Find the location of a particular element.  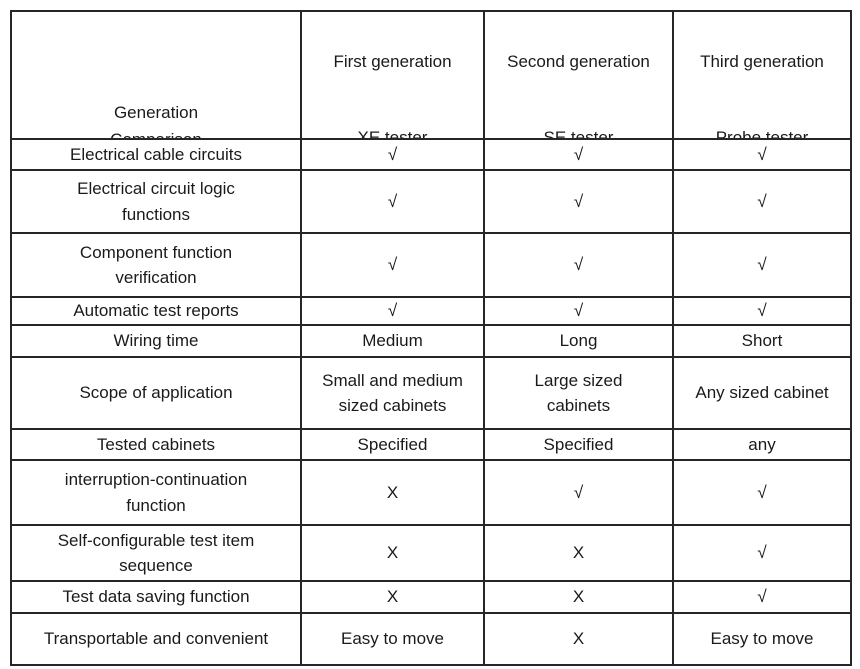

row-label: Component function verification is located at coordinates (156, 265).